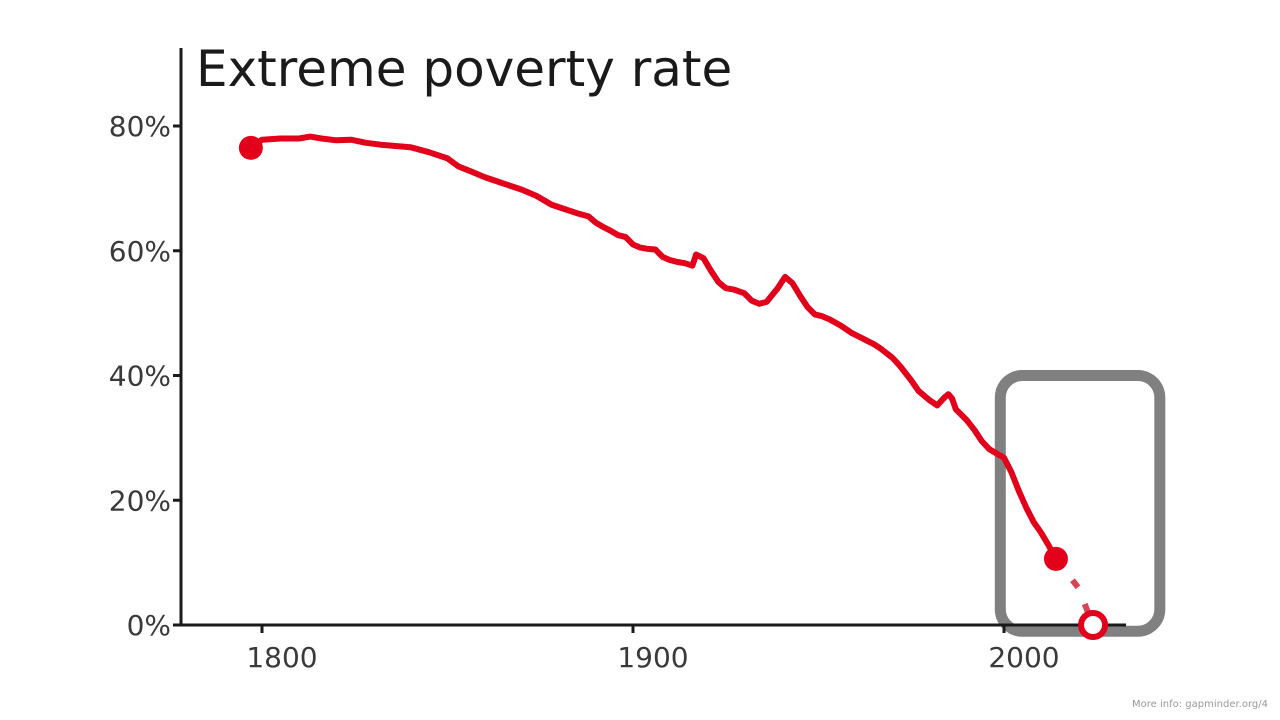 The image size is (1280, 720). I want to click on start-point-marker, so click(250, 147).